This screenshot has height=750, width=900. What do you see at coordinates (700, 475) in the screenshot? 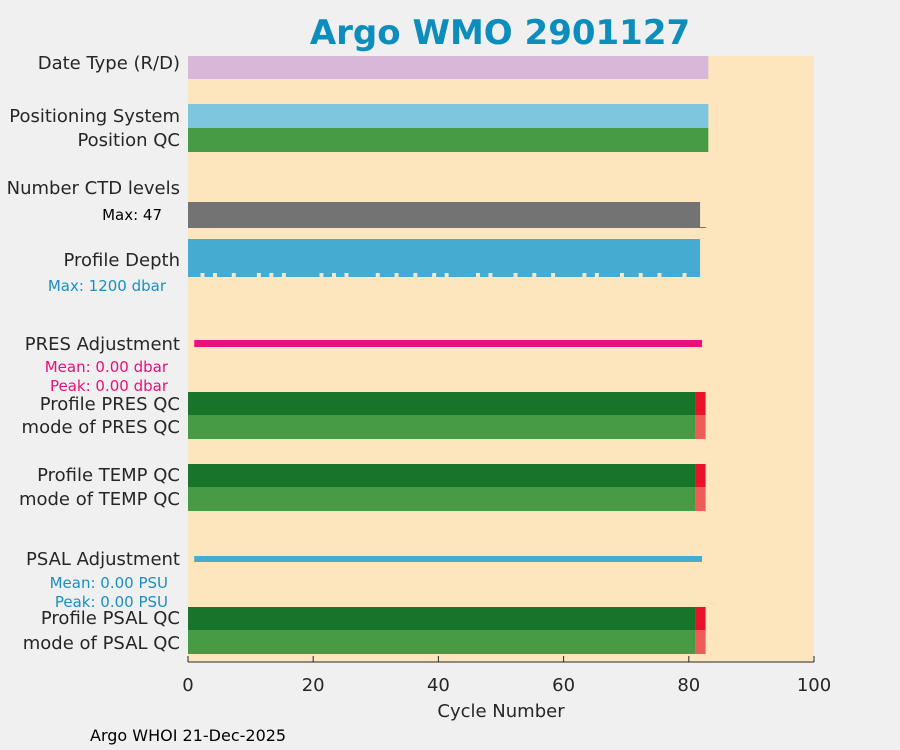
I see `bar-profile-temp-qc-bad` at bounding box center [700, 475].